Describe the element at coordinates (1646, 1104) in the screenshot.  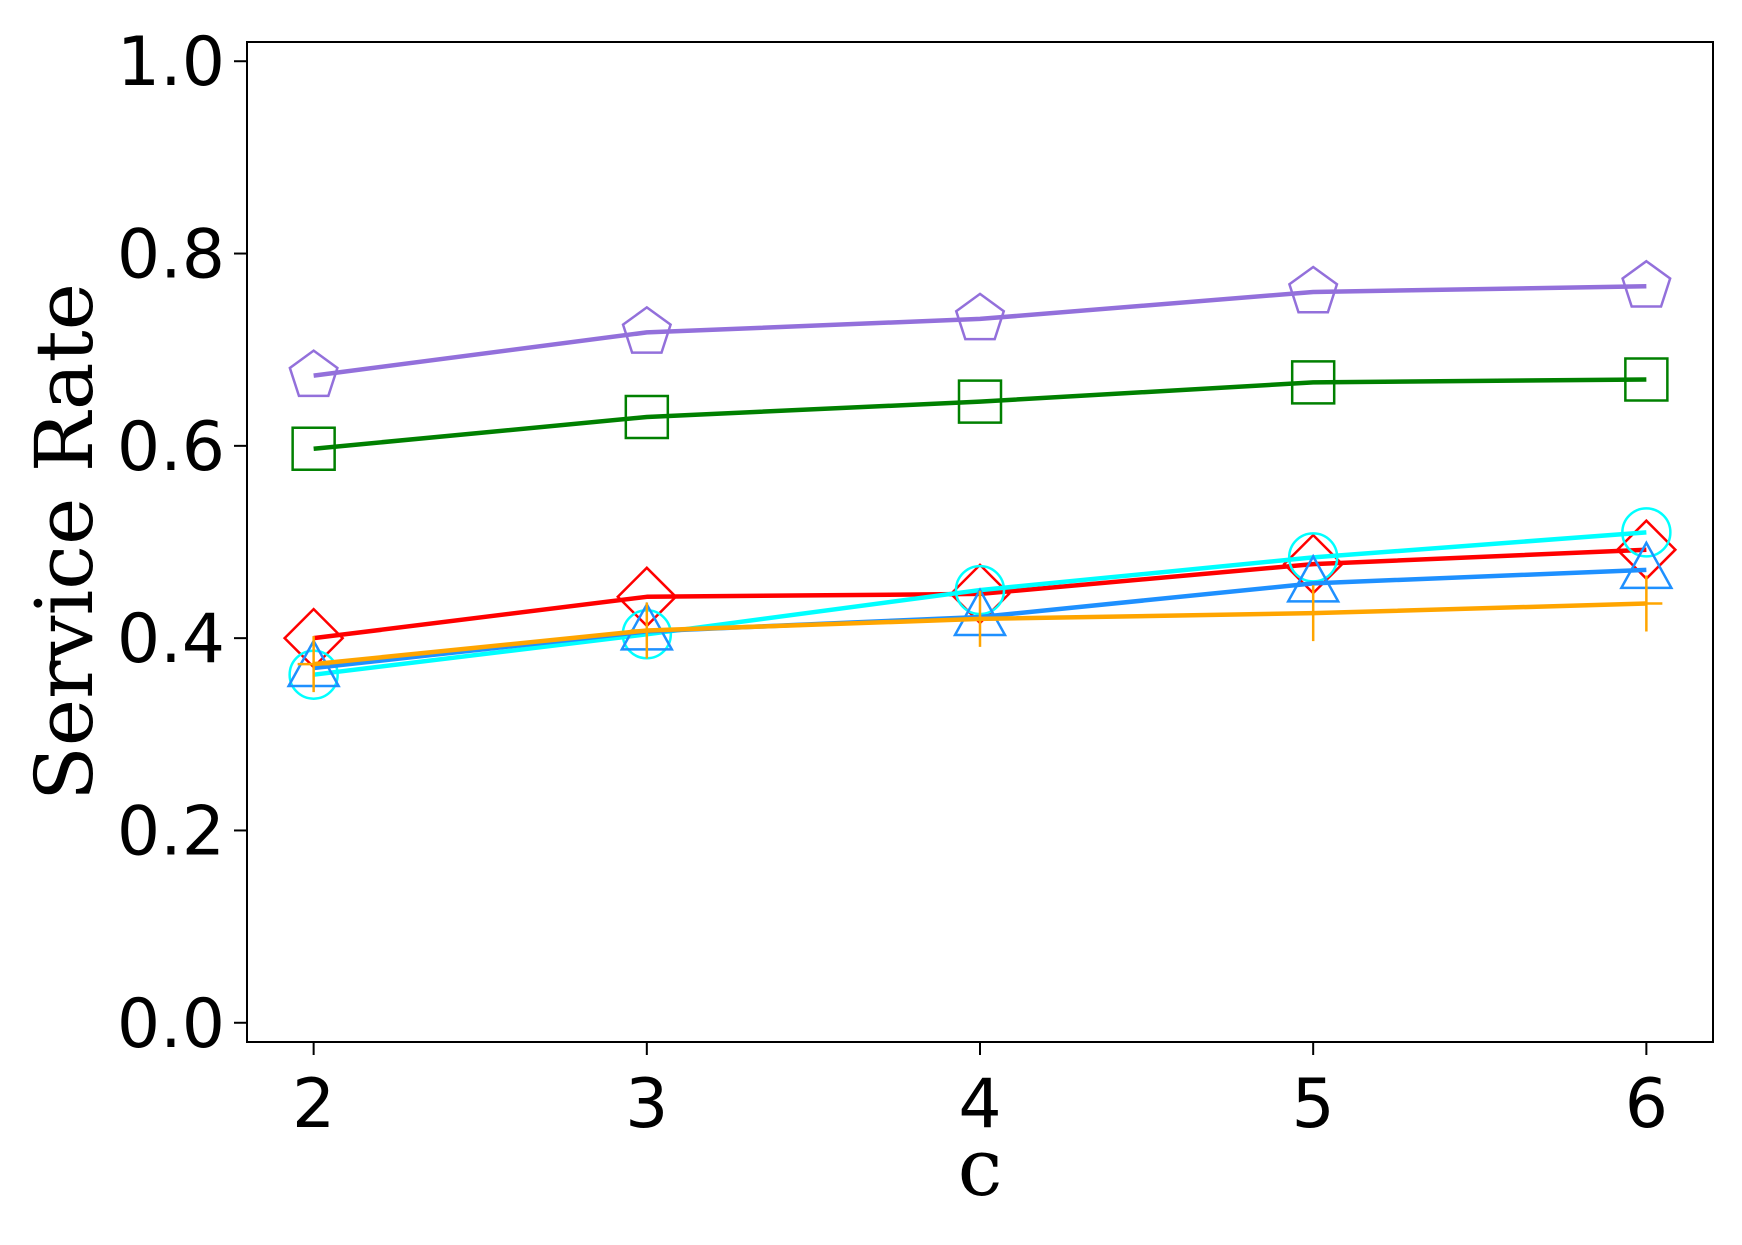
I see `x-tick-label: 6` at that location.